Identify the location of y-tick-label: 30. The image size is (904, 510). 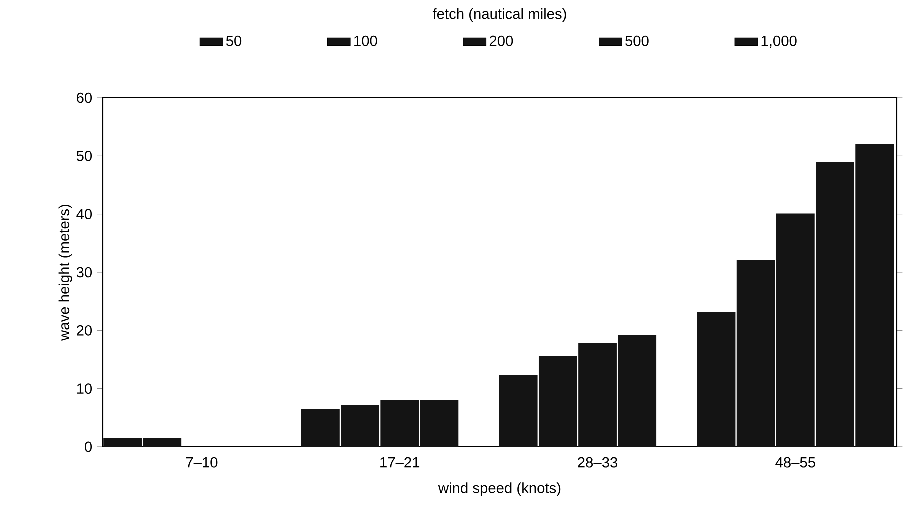
(84, 272).